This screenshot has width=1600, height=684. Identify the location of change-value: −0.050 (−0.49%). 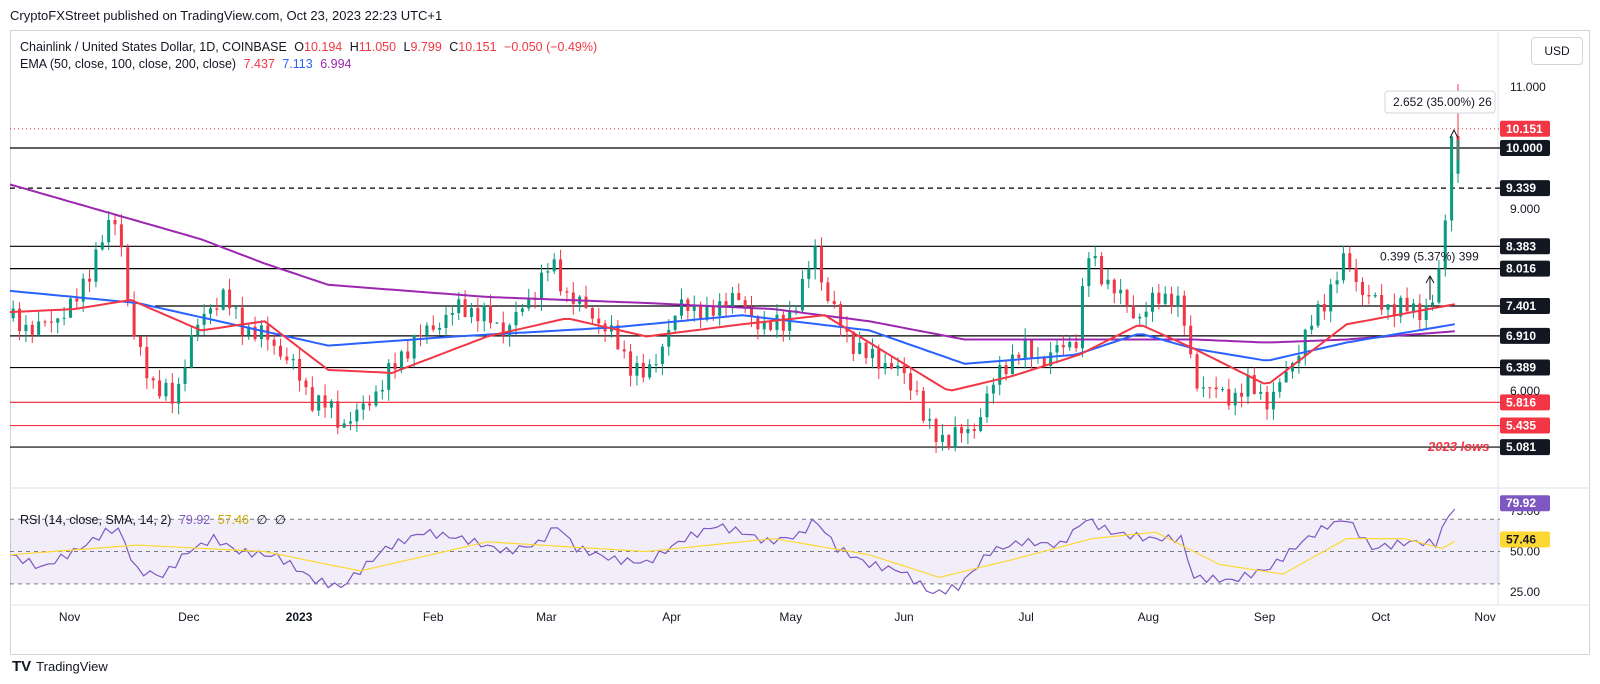
(551, 47).